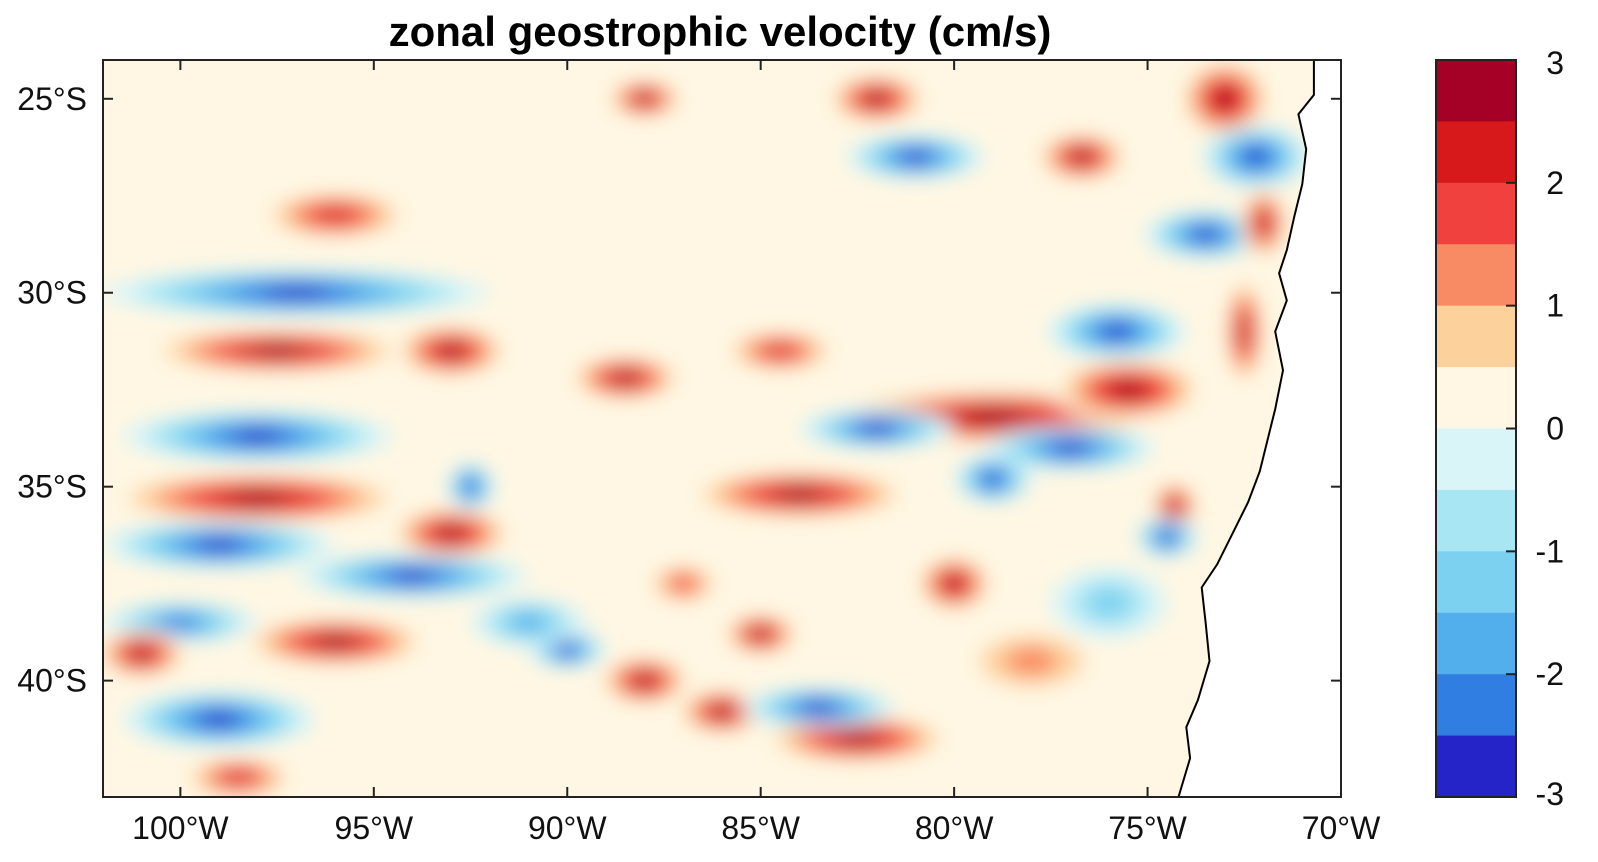 The image size is (1598, 862). I want to click on x-tick-label: 85°W, so click(760, 828).